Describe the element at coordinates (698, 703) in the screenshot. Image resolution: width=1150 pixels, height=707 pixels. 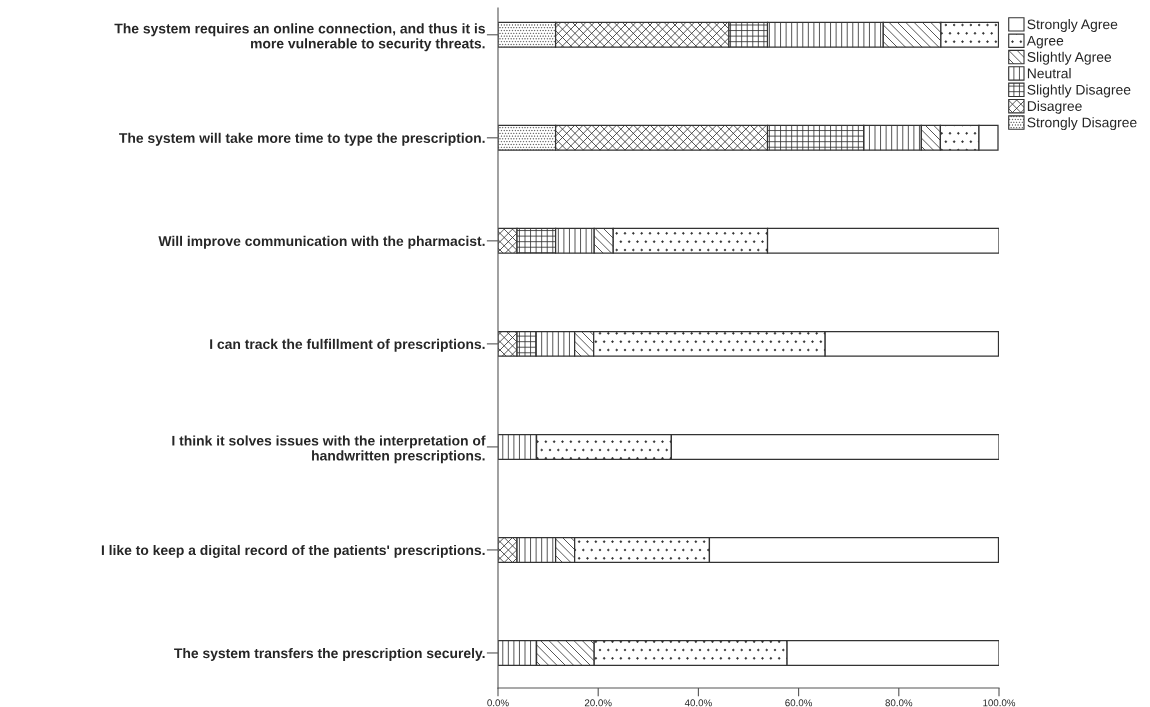
I see `x-tick-label: 40.0%` at that location.